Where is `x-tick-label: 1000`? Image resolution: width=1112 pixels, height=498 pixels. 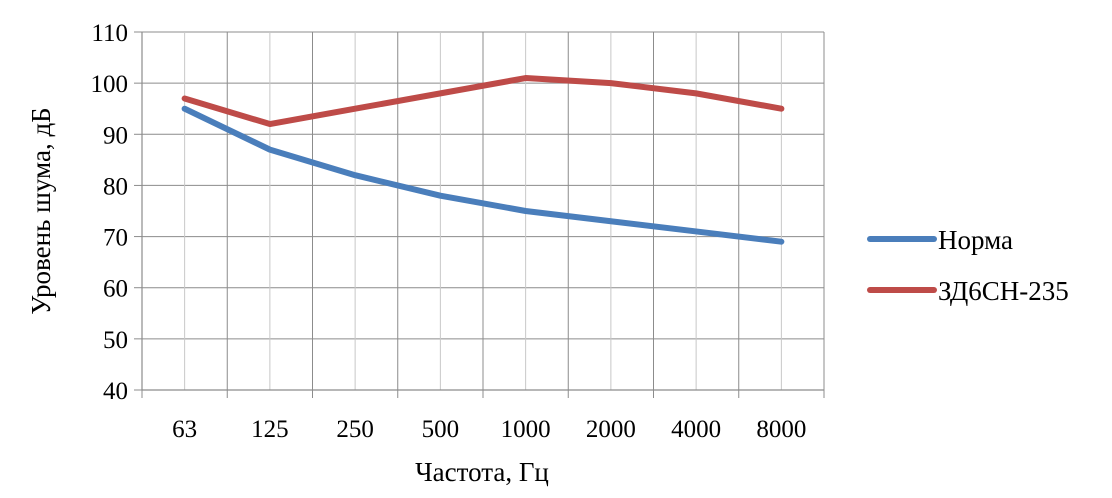
x-tick-label: 1000 is located at coordinates (526, 429).